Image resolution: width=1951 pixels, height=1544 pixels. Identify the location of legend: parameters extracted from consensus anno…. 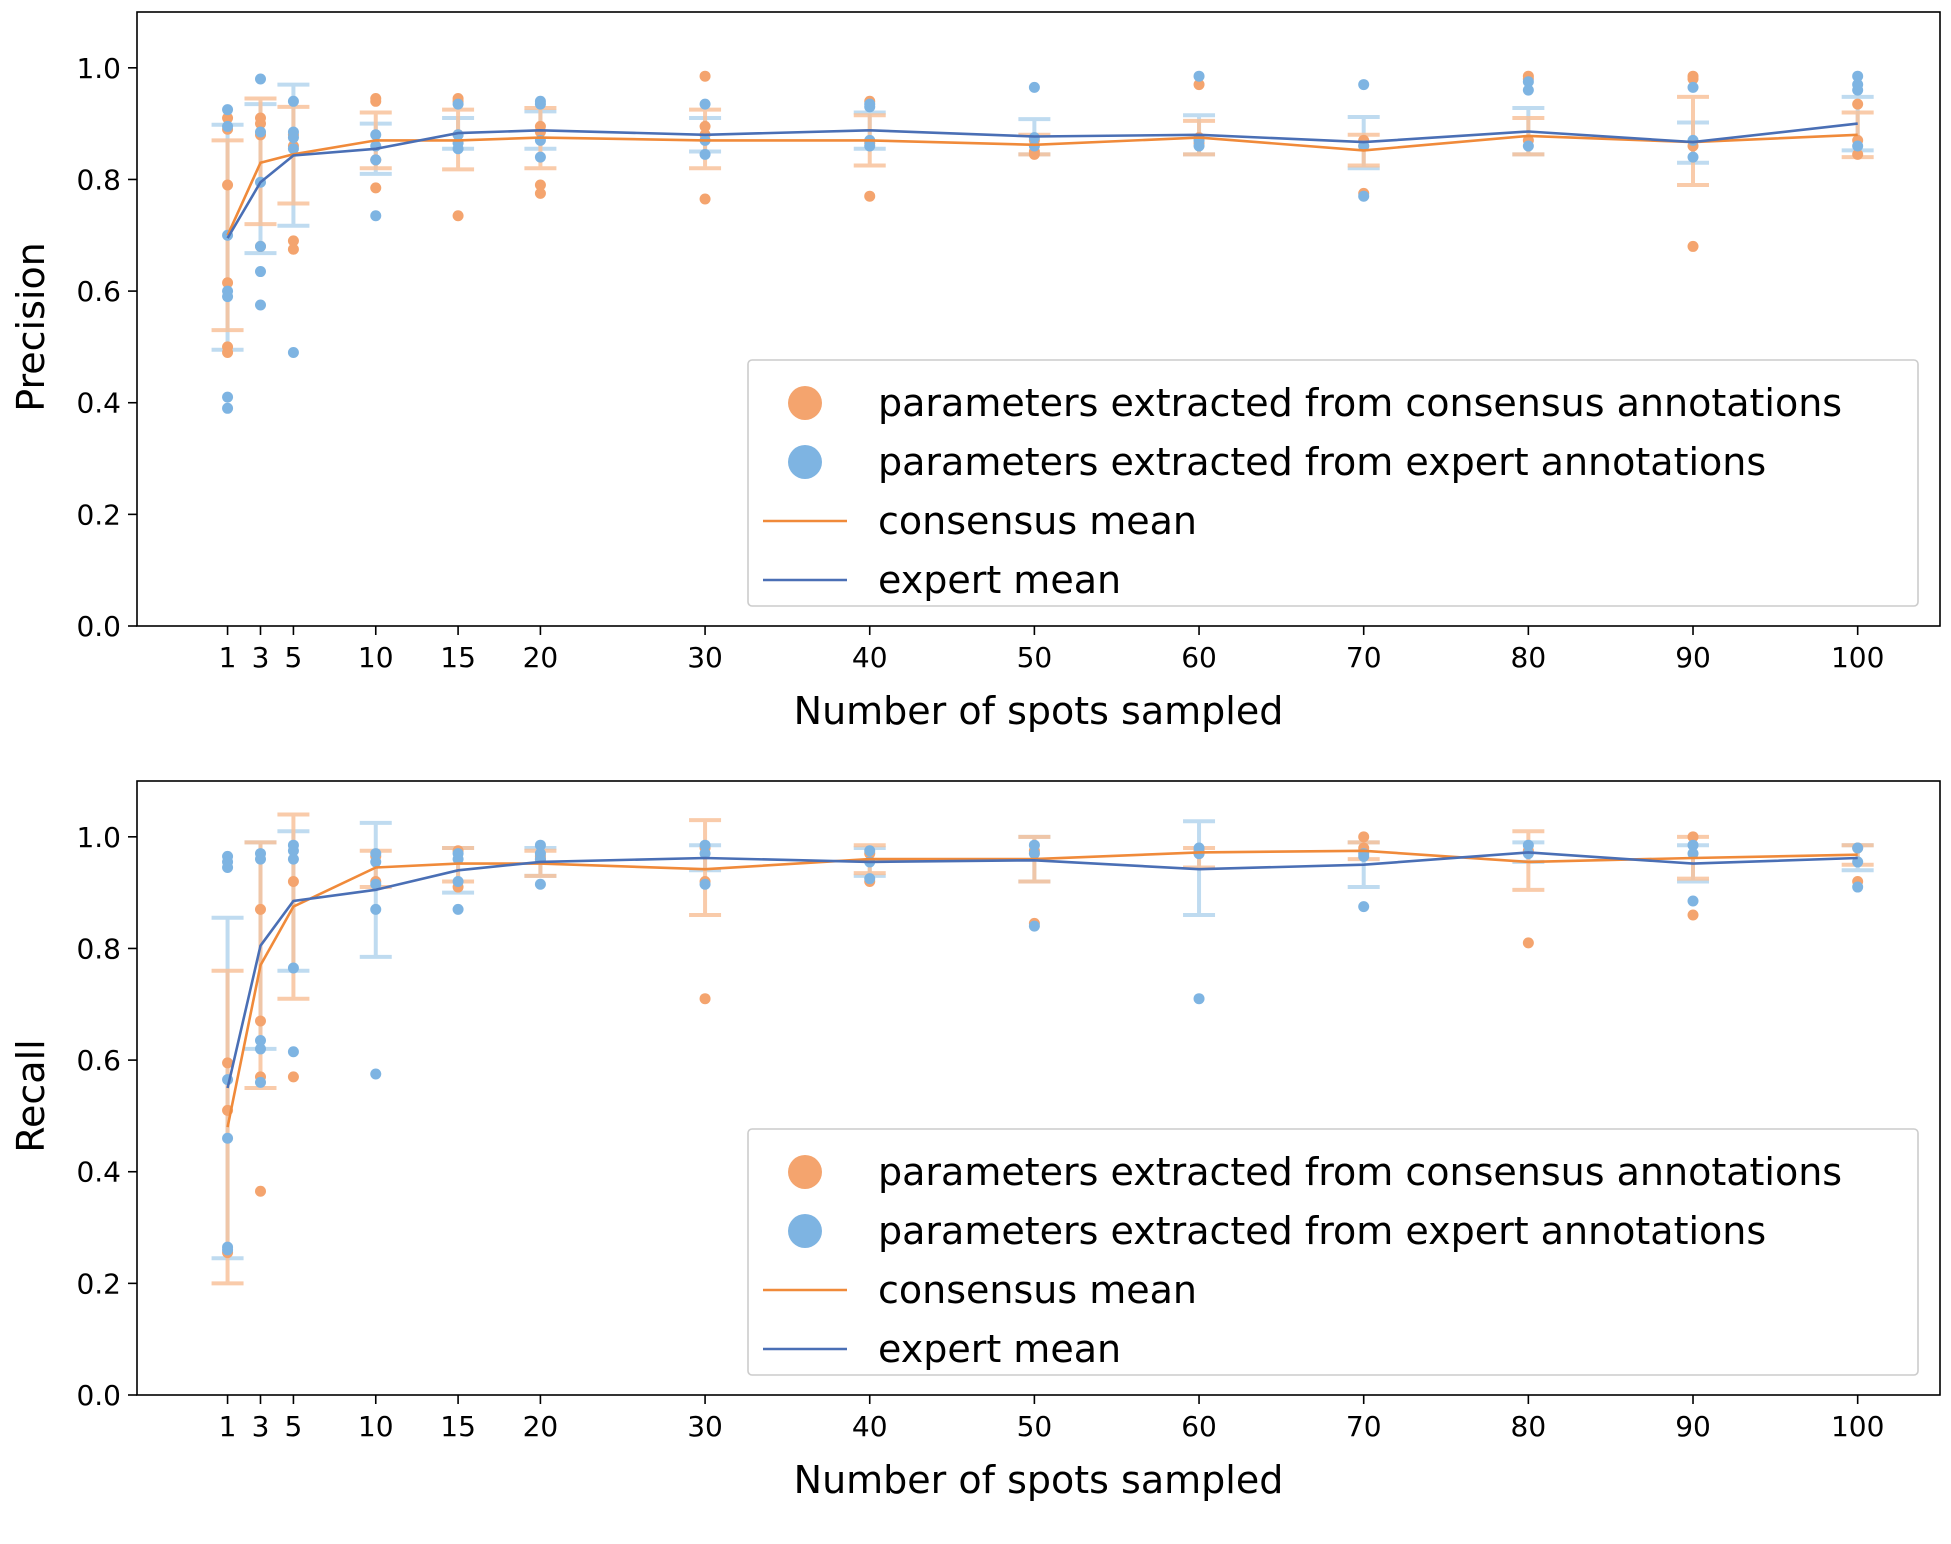
(1333, 1252).